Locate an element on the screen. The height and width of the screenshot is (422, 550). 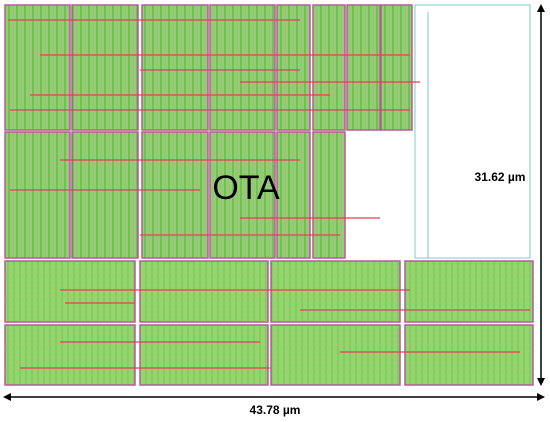
height-dimension: 31.62 µm is located at coordinates (510, 195).